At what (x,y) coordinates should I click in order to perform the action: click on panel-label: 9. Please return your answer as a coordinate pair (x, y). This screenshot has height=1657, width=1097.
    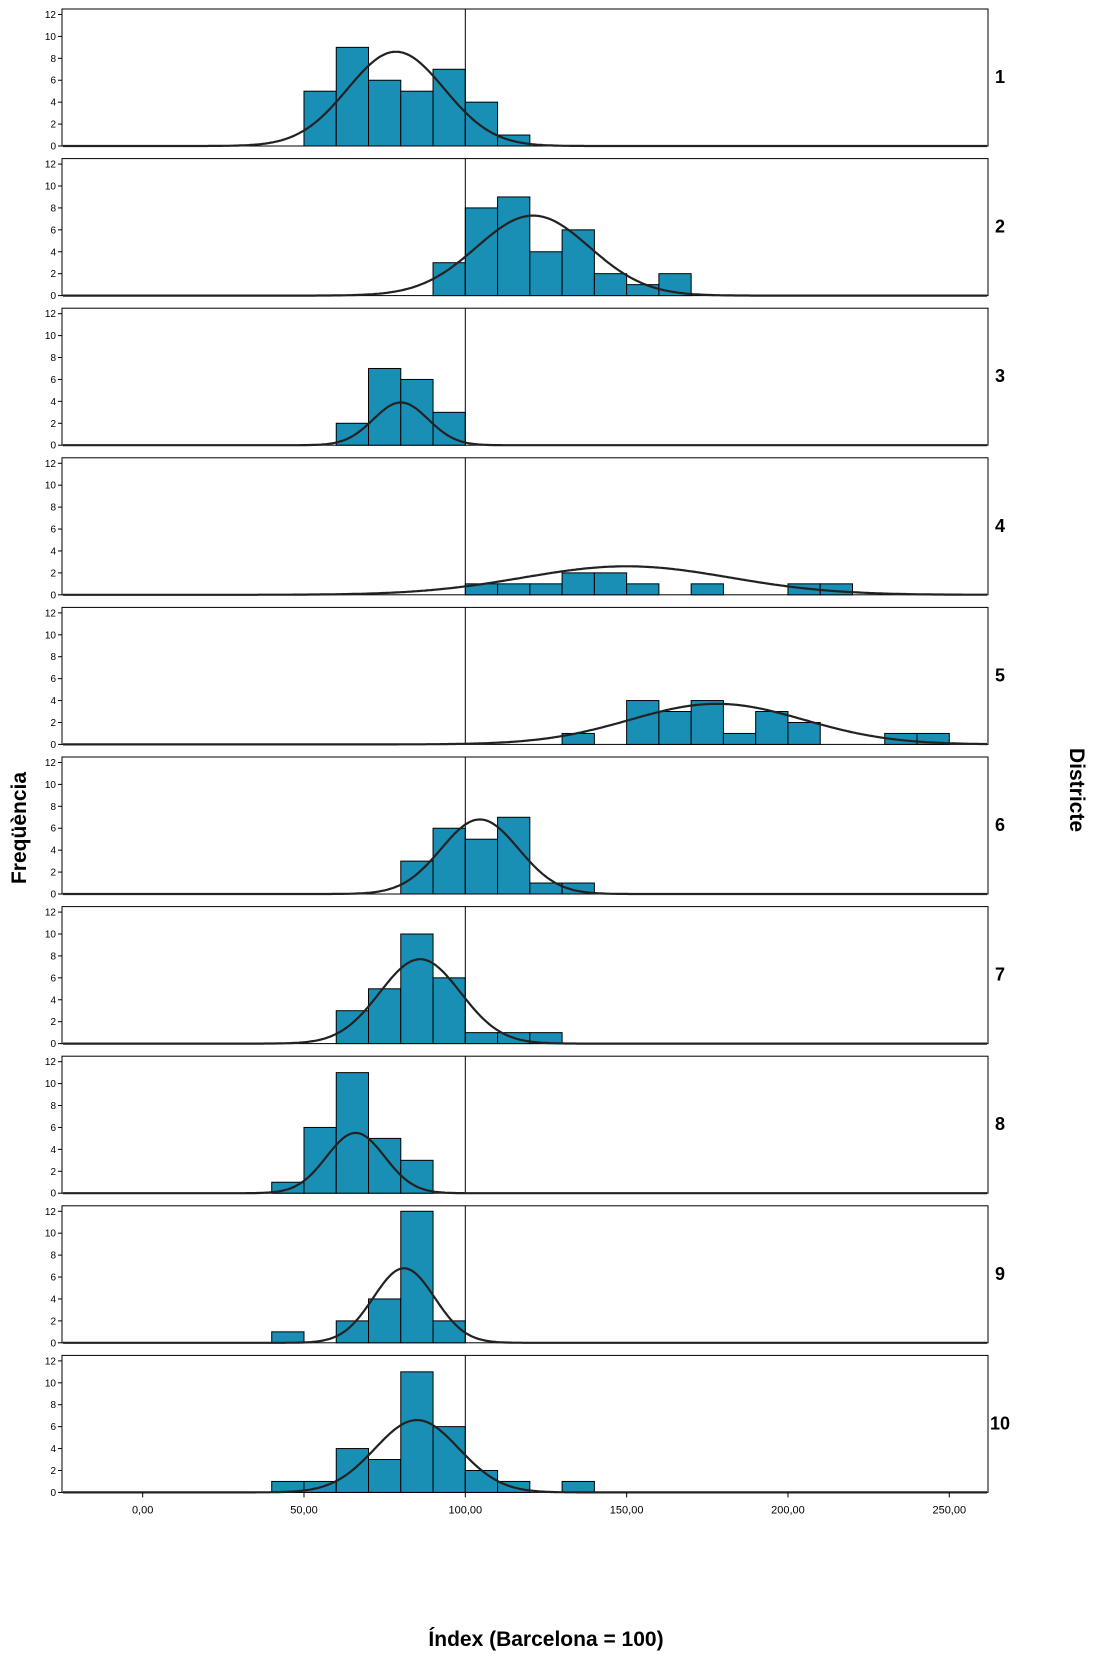
    Looking at the image, I should click on (1000, 1274).